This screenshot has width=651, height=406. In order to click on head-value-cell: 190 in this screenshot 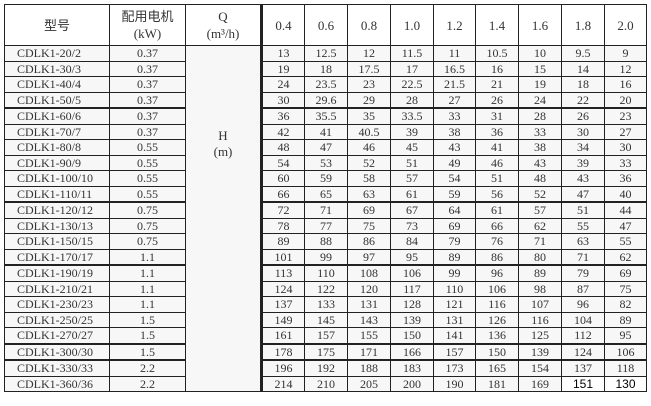, I will do `click(454, 383)`.